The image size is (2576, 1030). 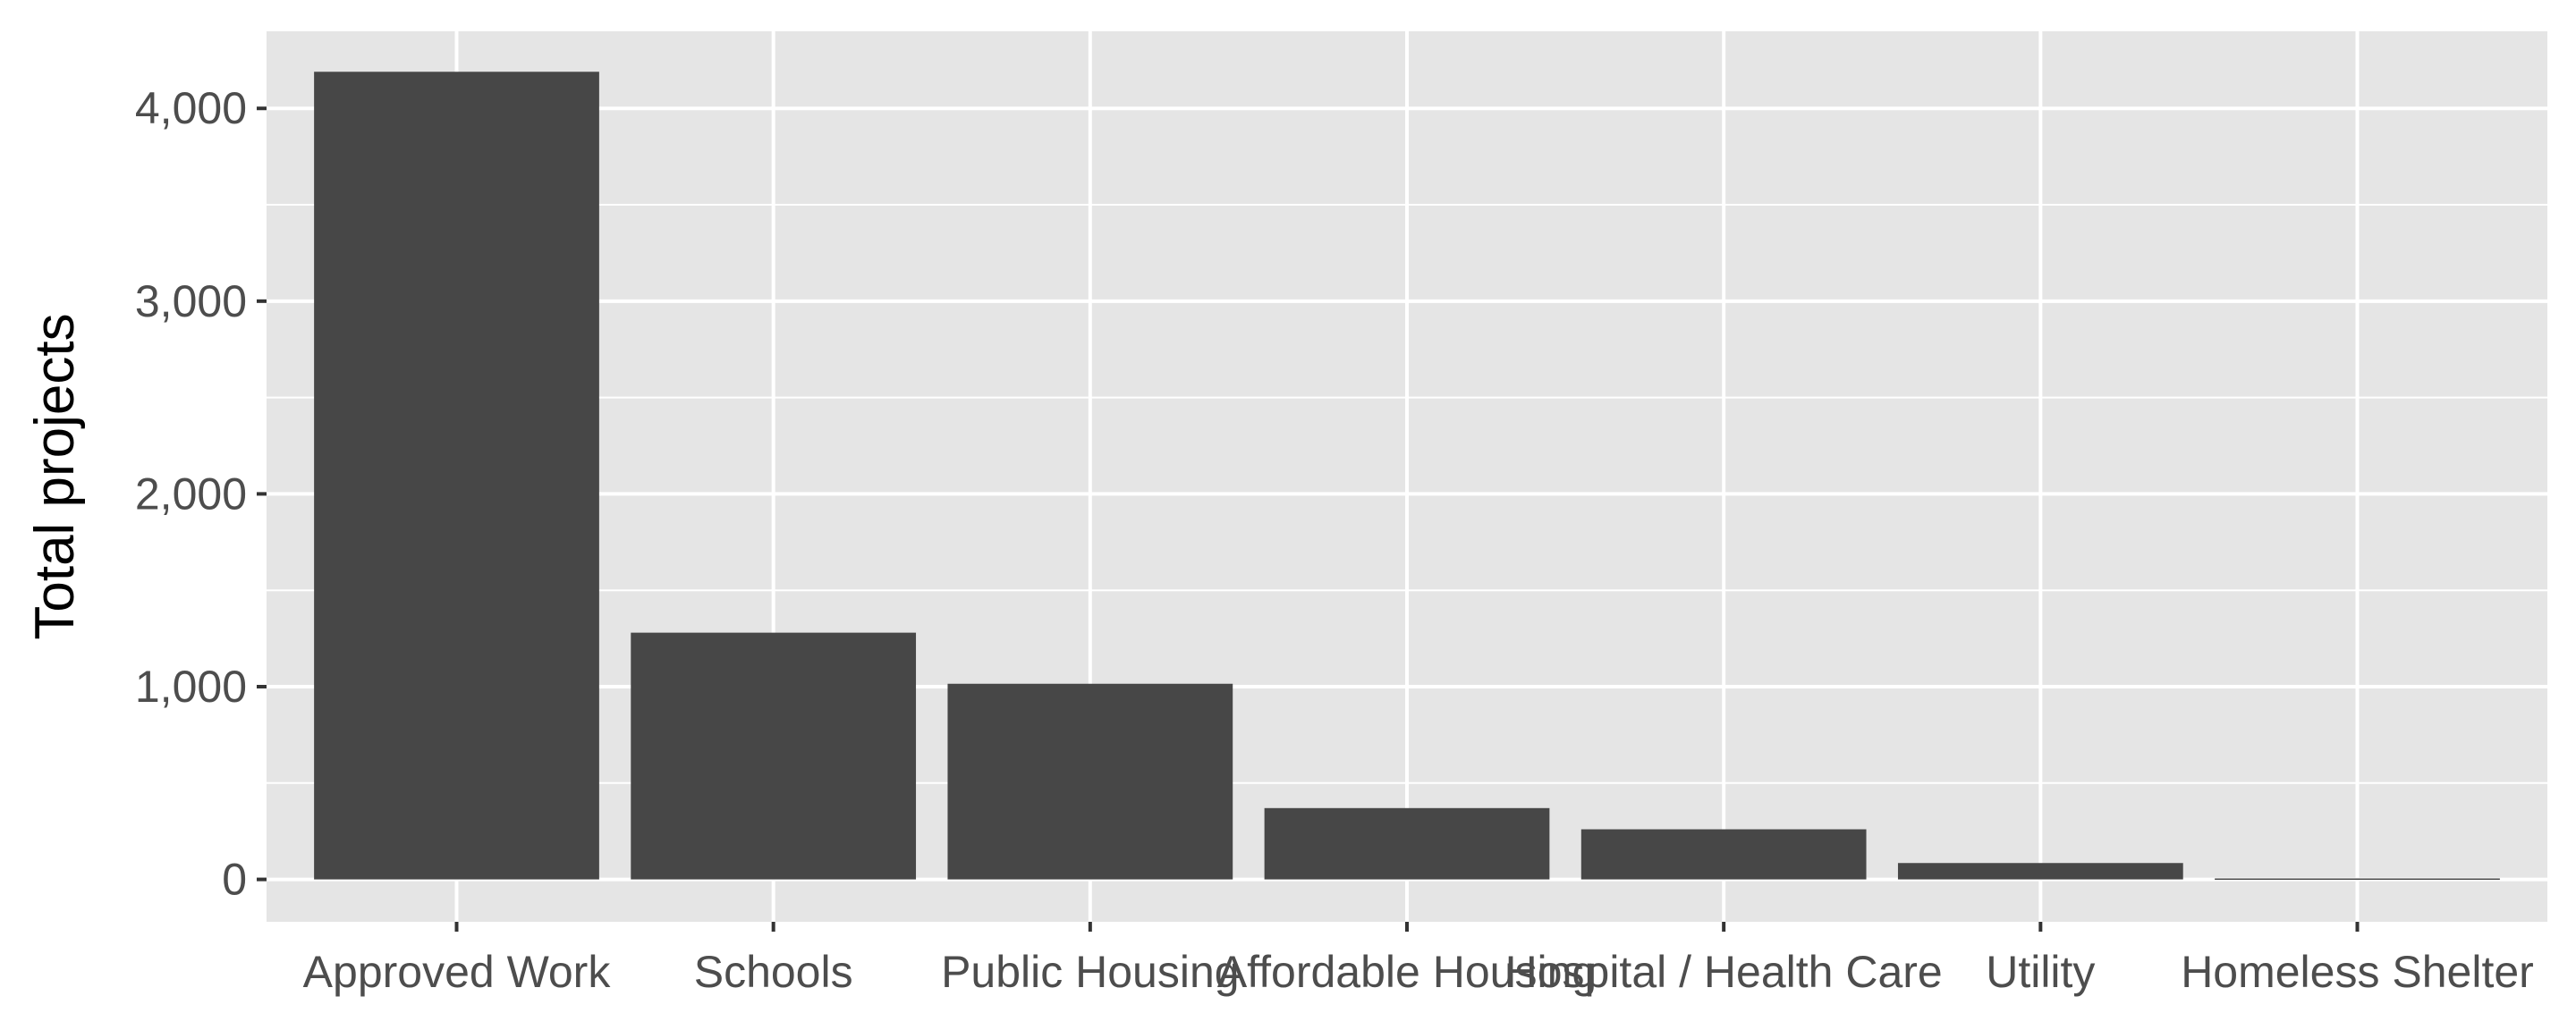 I want to click on y-tick-label: 1,000, so click(x=191, y=687).